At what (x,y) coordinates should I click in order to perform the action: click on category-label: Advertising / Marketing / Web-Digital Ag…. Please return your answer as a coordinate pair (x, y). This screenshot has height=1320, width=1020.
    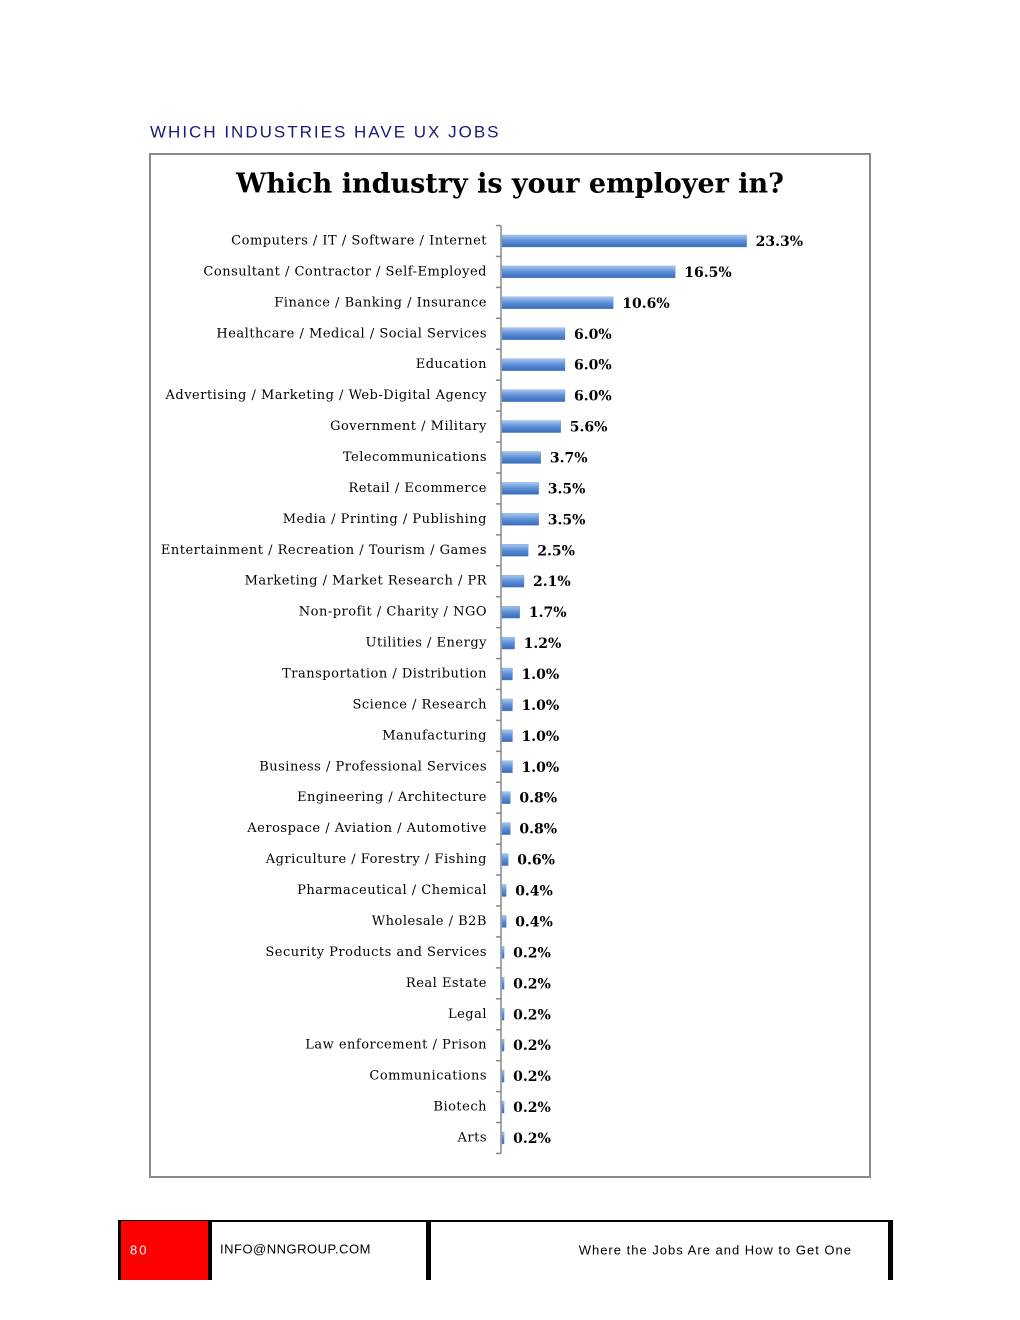
    Looking at the image, I should click on (325, 395).